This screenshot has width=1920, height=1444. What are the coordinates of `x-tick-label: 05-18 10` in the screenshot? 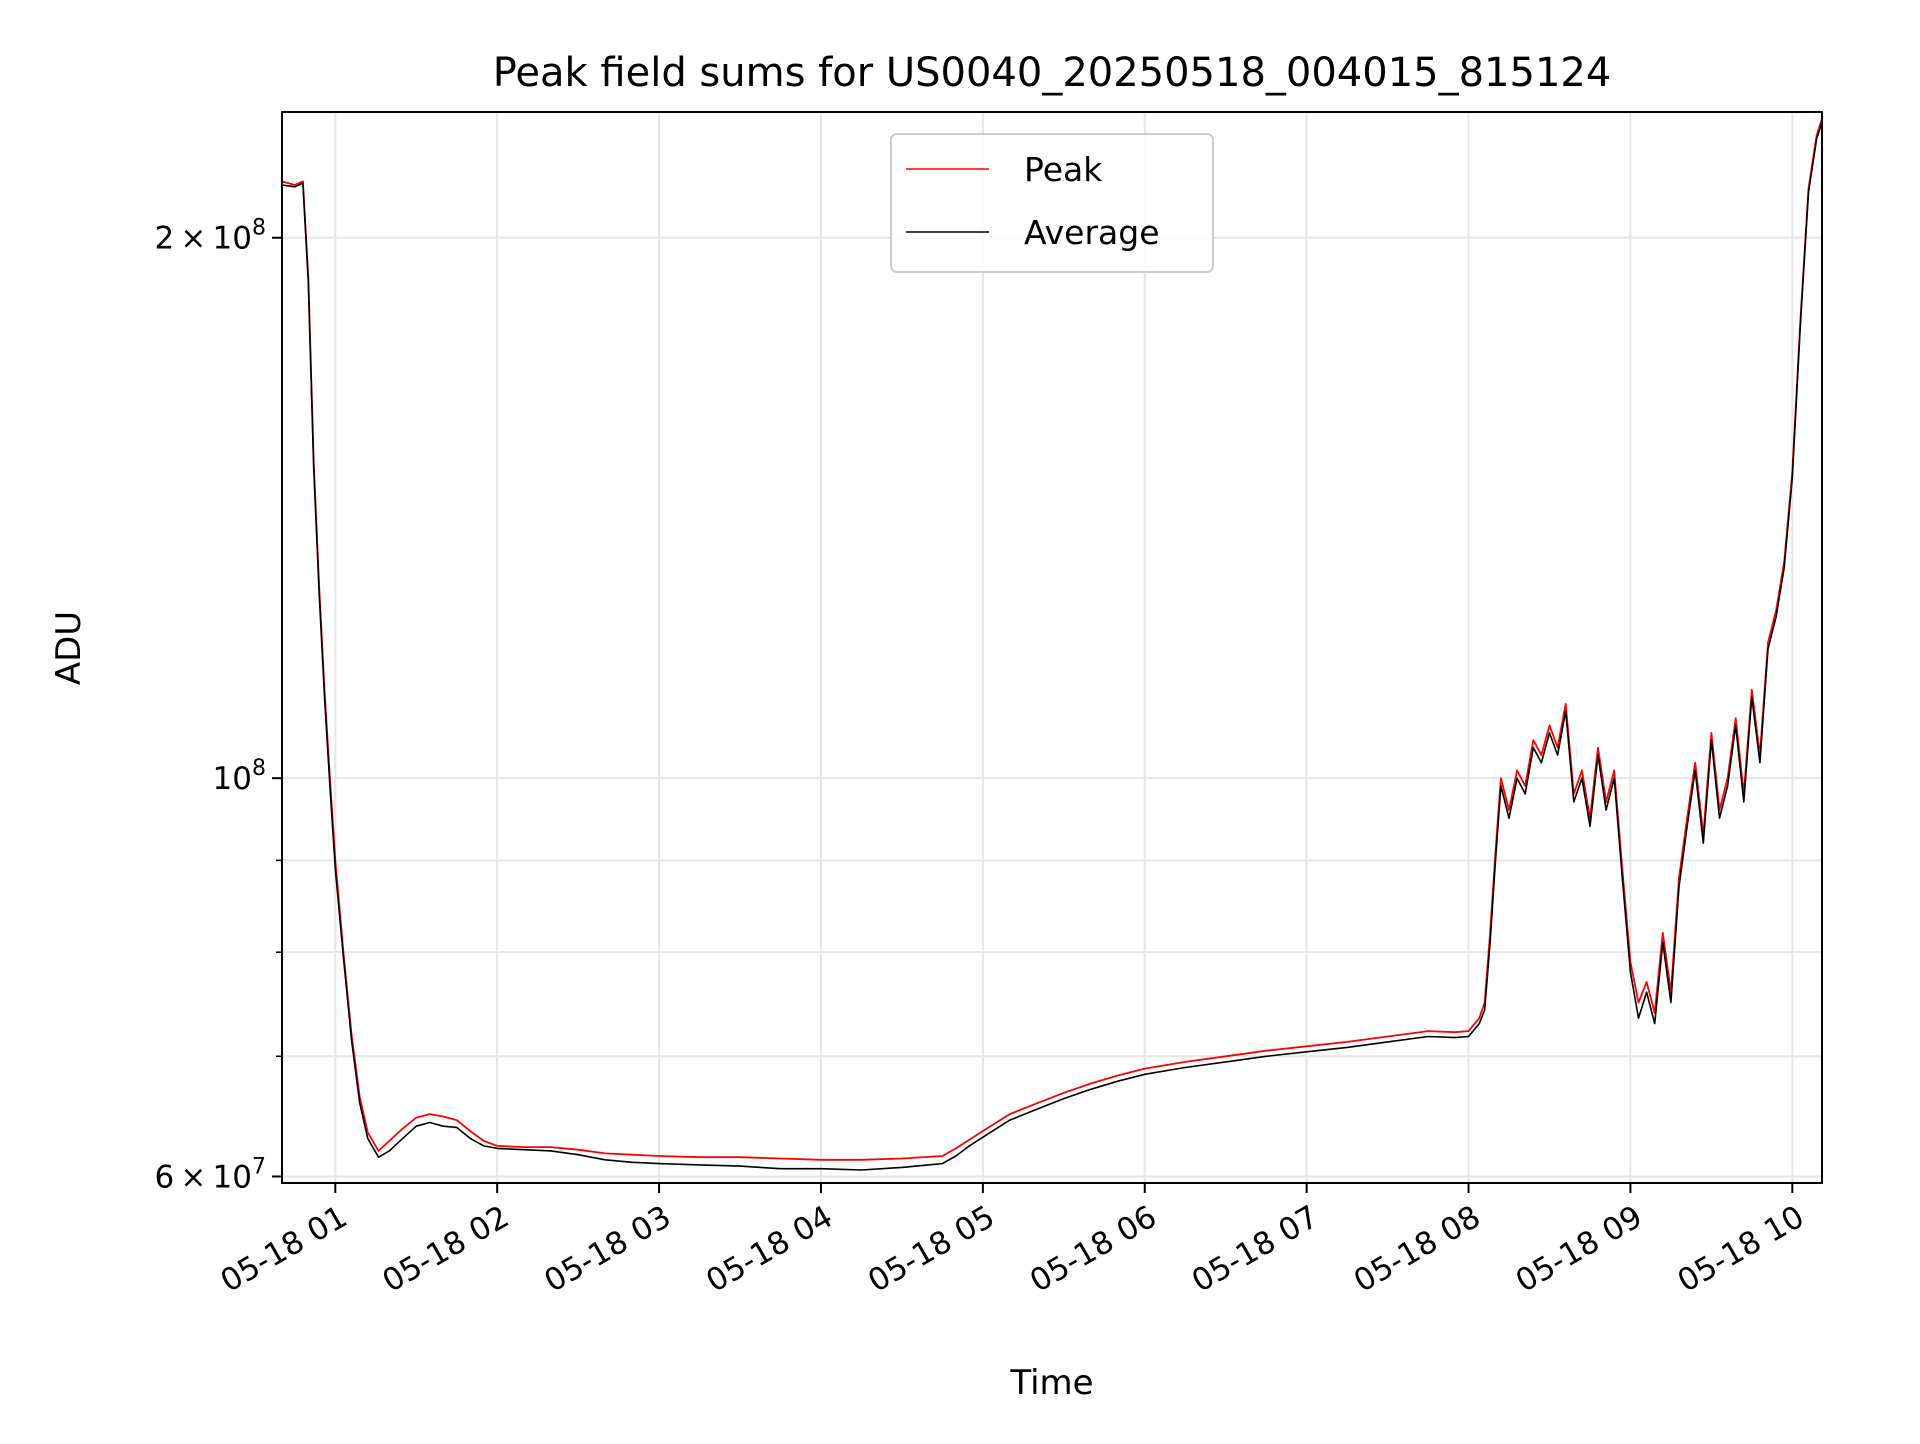 It's located at (1741, 1249).